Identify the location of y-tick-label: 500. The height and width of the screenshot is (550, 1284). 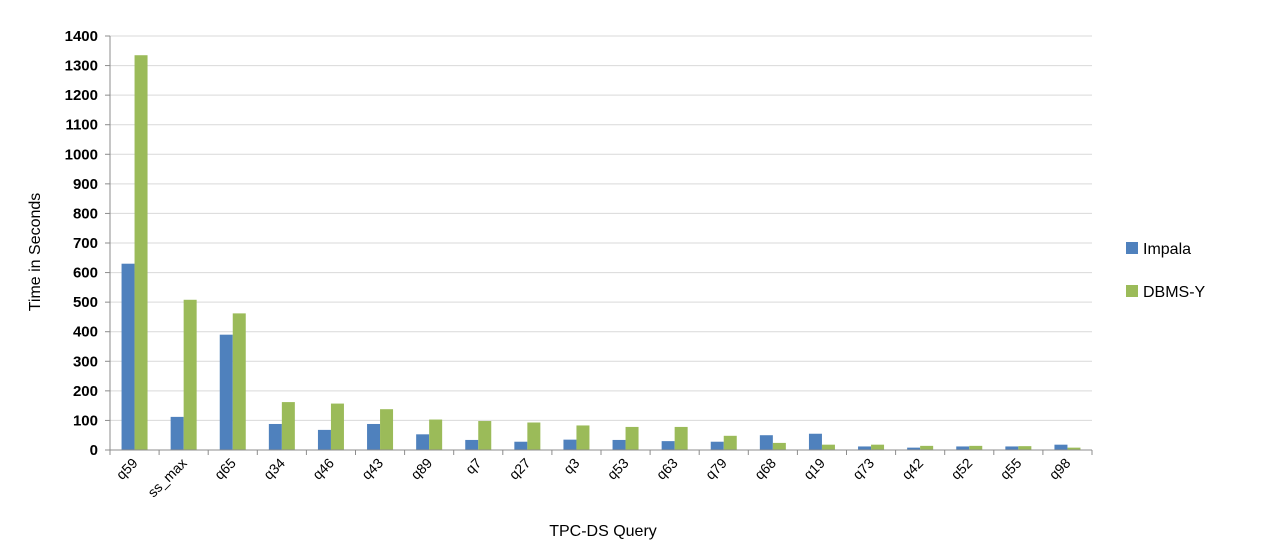
(85, 302).